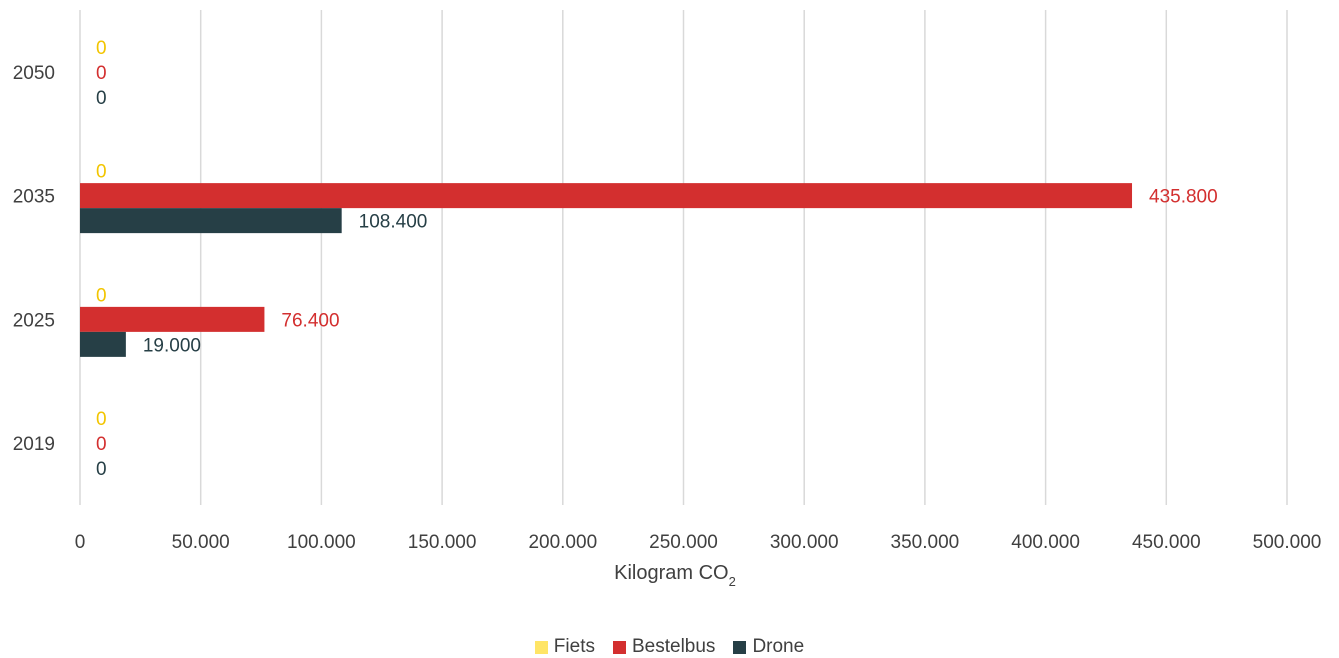 Image resolution: width=1339 pixels, height=658 pixels. I want to click on legend-label-fiets: Fiets, so click(574, 646).